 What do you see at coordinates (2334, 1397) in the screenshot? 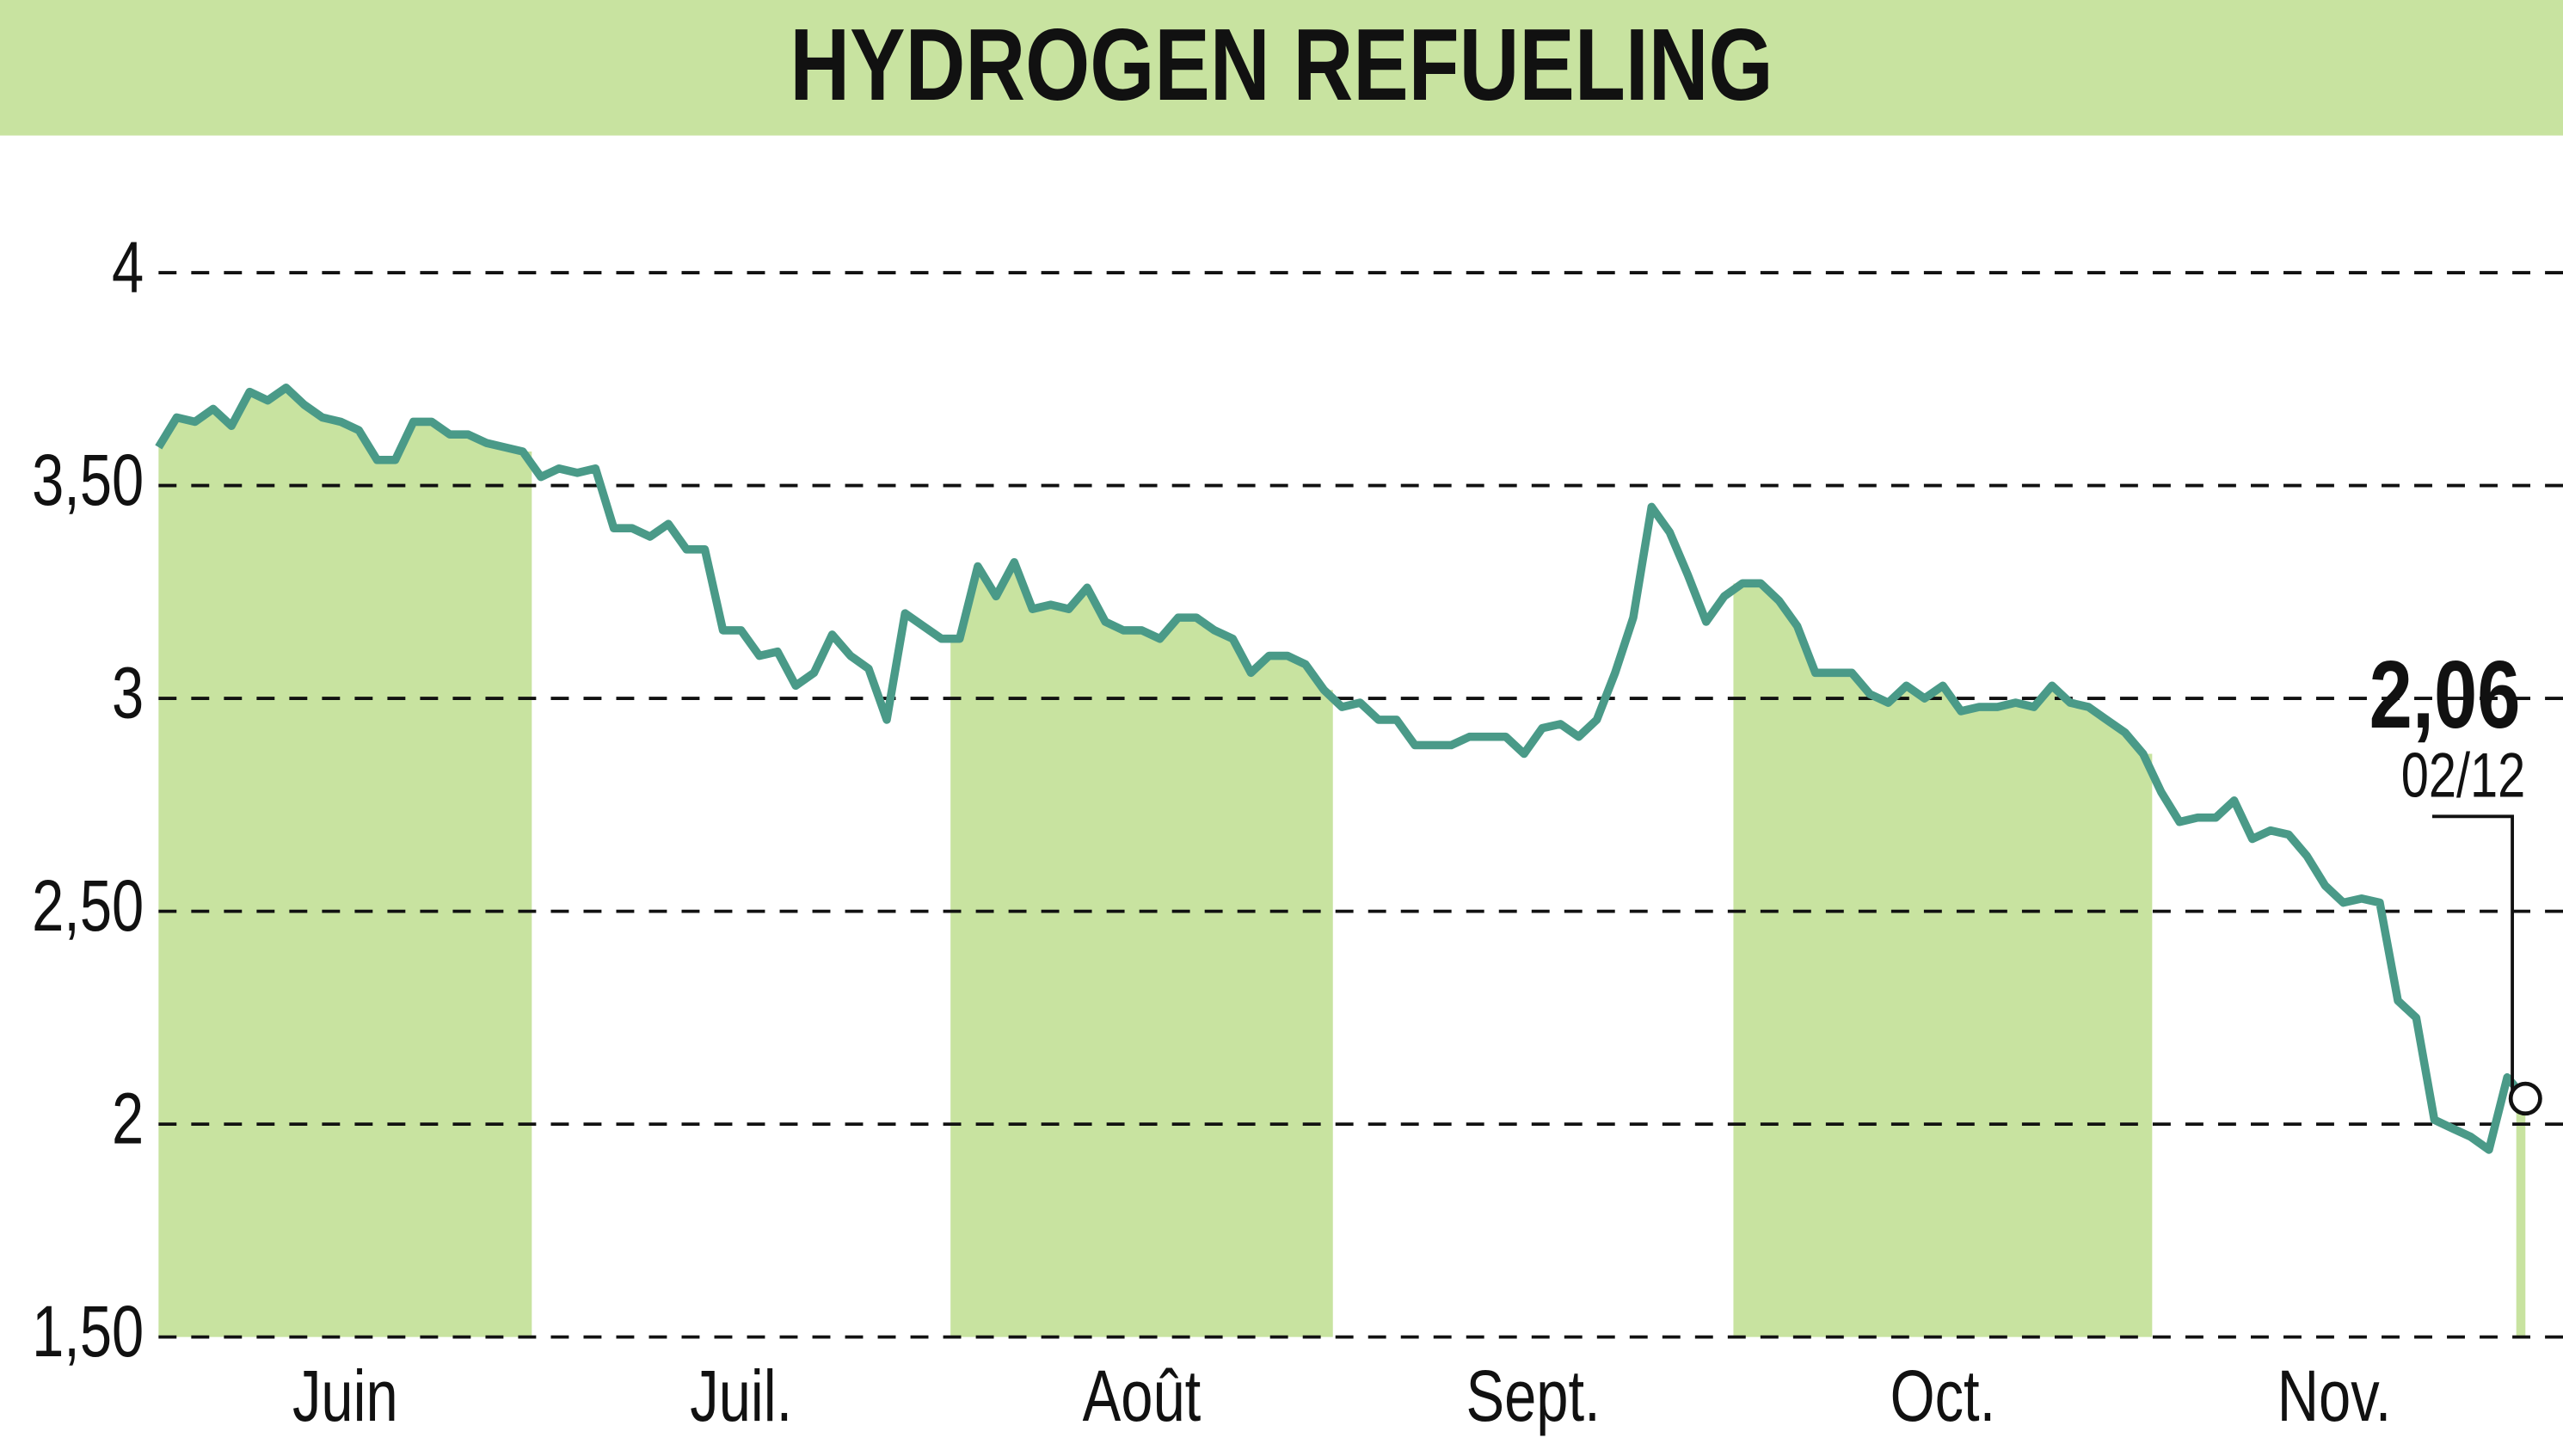
I see `x-tick-label: Nov.` at bounding box center [2334, 1397].